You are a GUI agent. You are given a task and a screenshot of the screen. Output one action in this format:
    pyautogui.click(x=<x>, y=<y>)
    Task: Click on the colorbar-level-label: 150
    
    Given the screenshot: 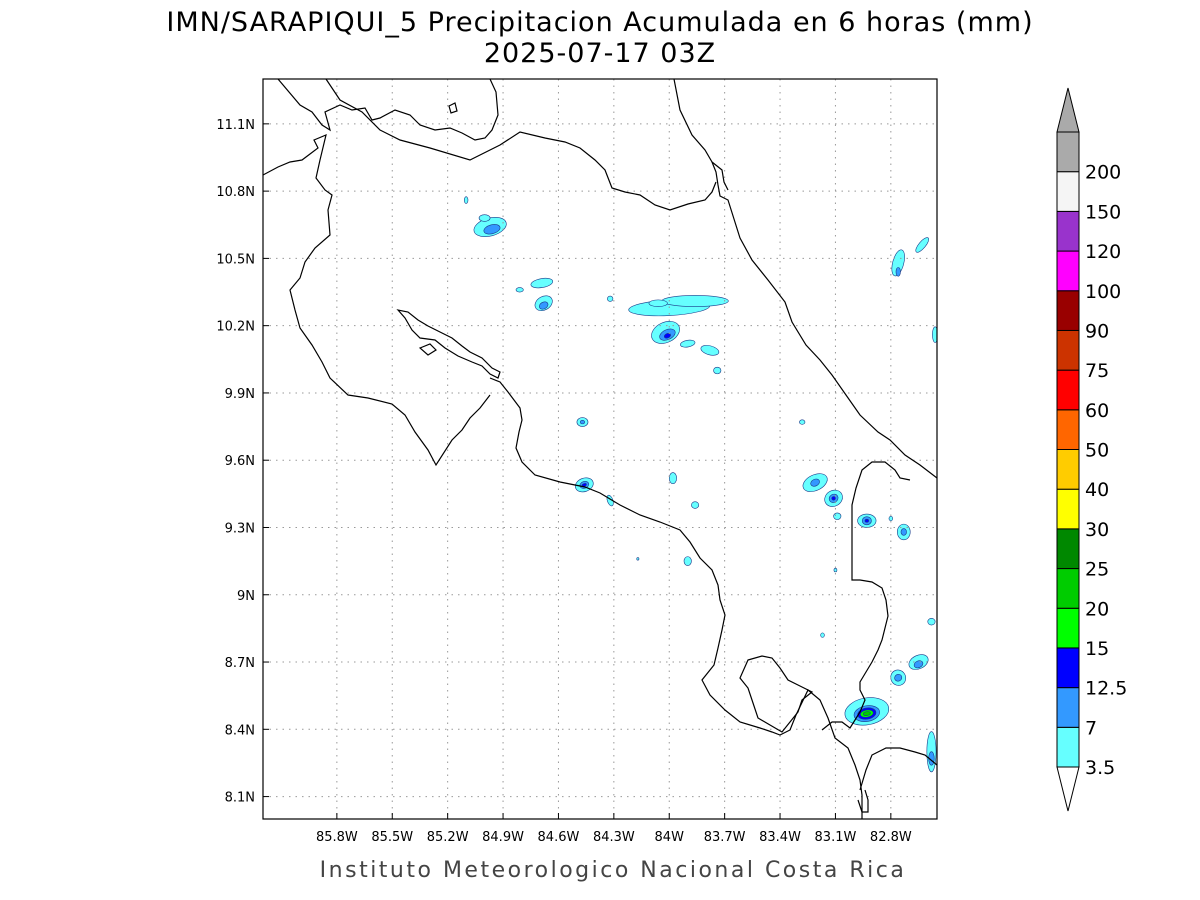 What is the action you would take?
    pyautogui.click(x=1103, y=212)
    